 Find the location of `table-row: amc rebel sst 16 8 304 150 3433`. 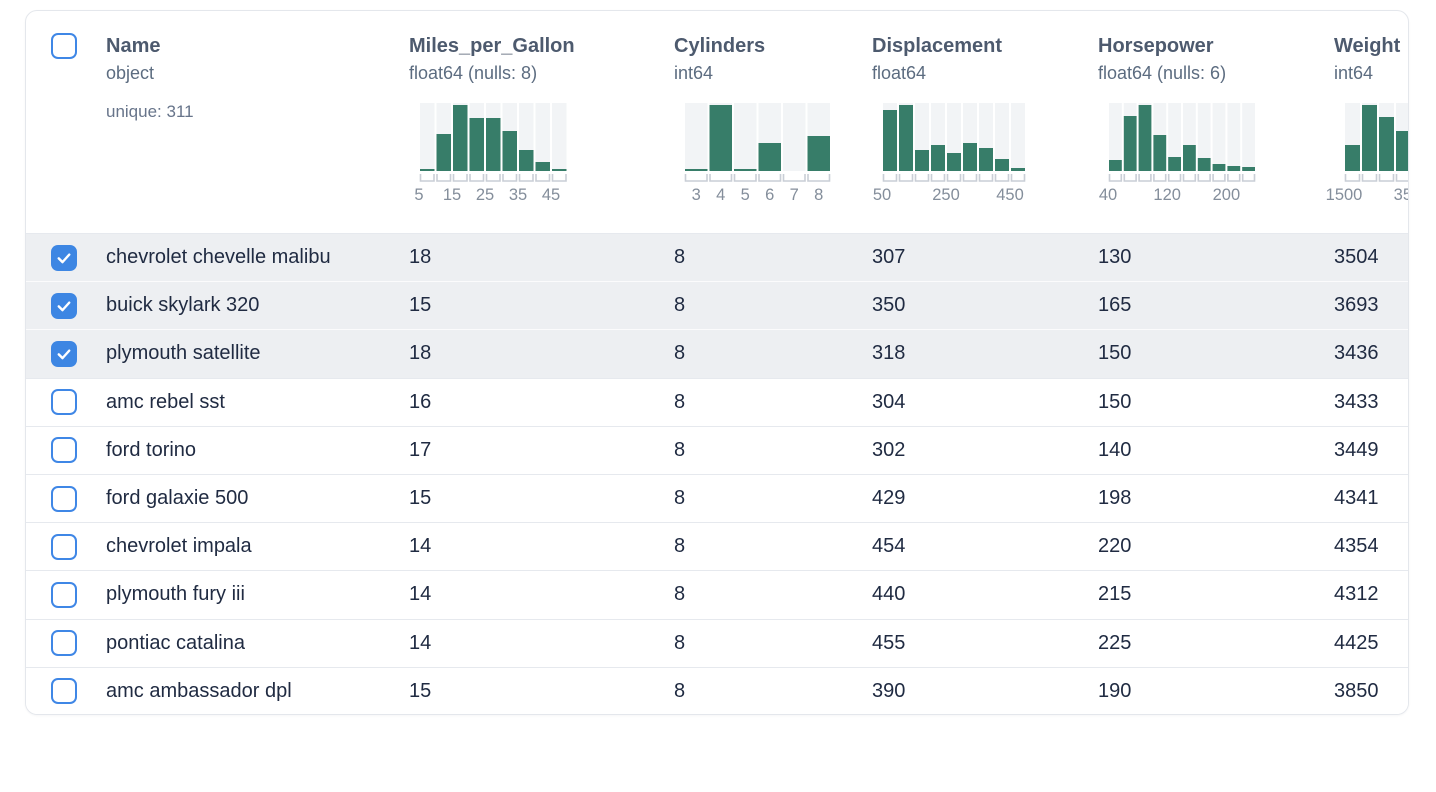

table-row: amc rebel sst 16 8 304 150 3433 is located at coordinates (717, 401).